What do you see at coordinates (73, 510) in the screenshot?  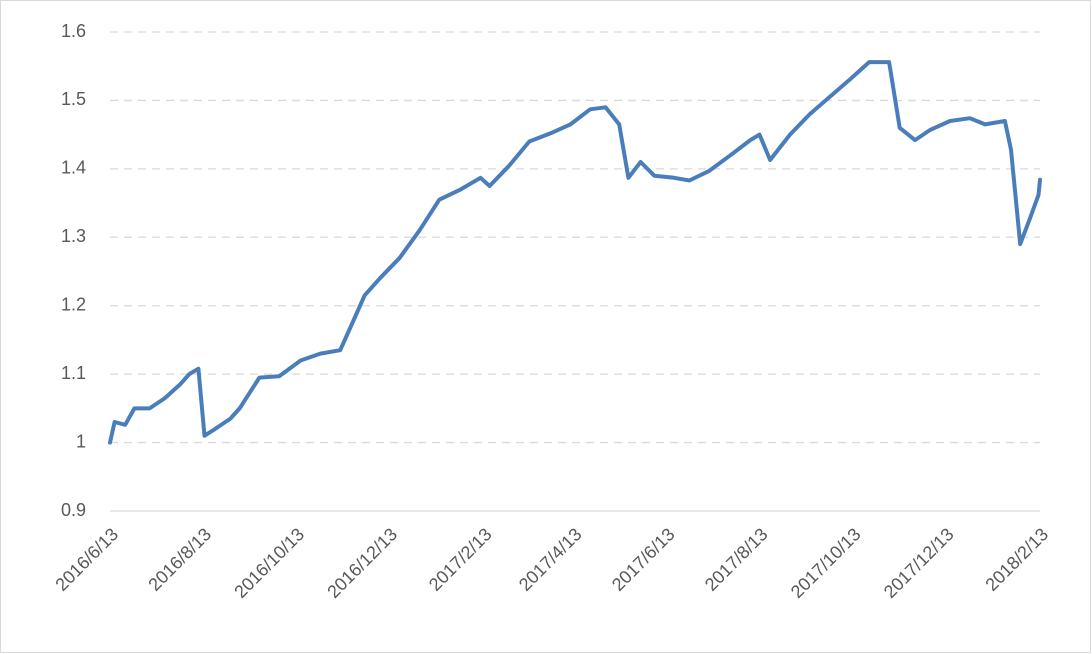 I see `y-tick-label: 0.9` at bounding box center [73, 510].